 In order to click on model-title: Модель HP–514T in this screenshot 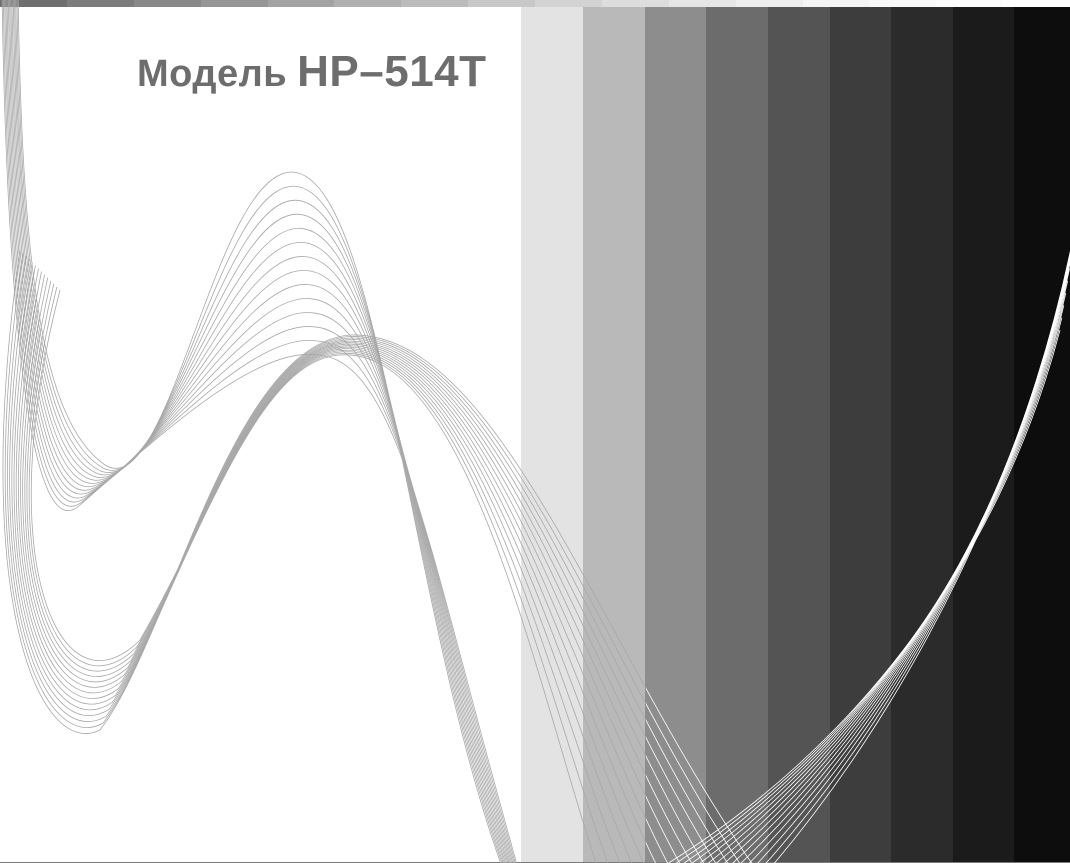, I will do `click(312, 72)`.